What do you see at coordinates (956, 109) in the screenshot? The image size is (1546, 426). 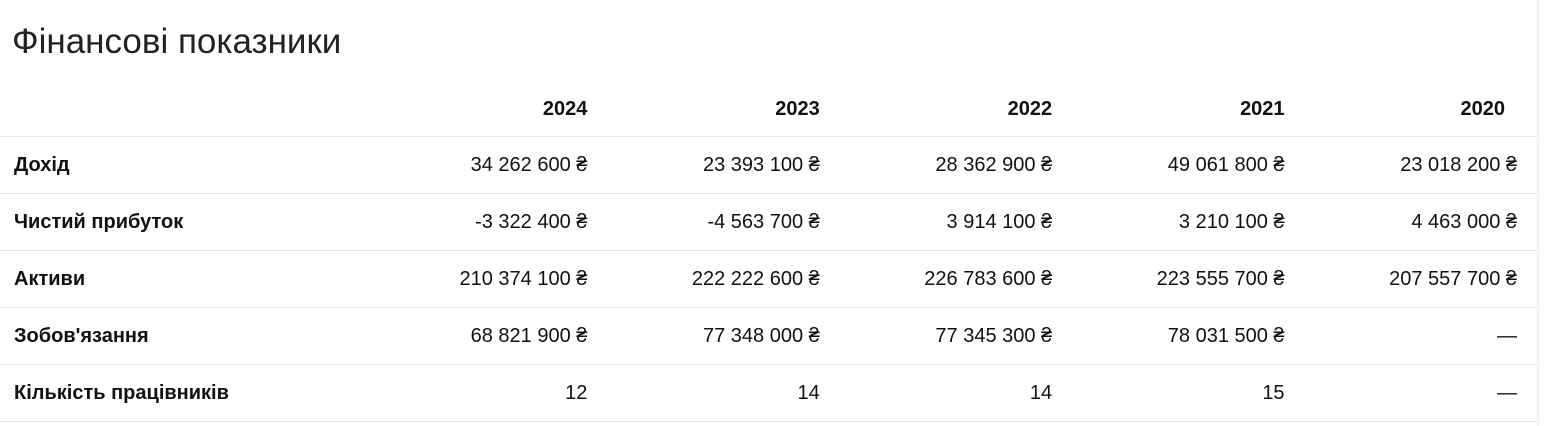 I see `year-header: 2022` at bounding box center [956, 109].